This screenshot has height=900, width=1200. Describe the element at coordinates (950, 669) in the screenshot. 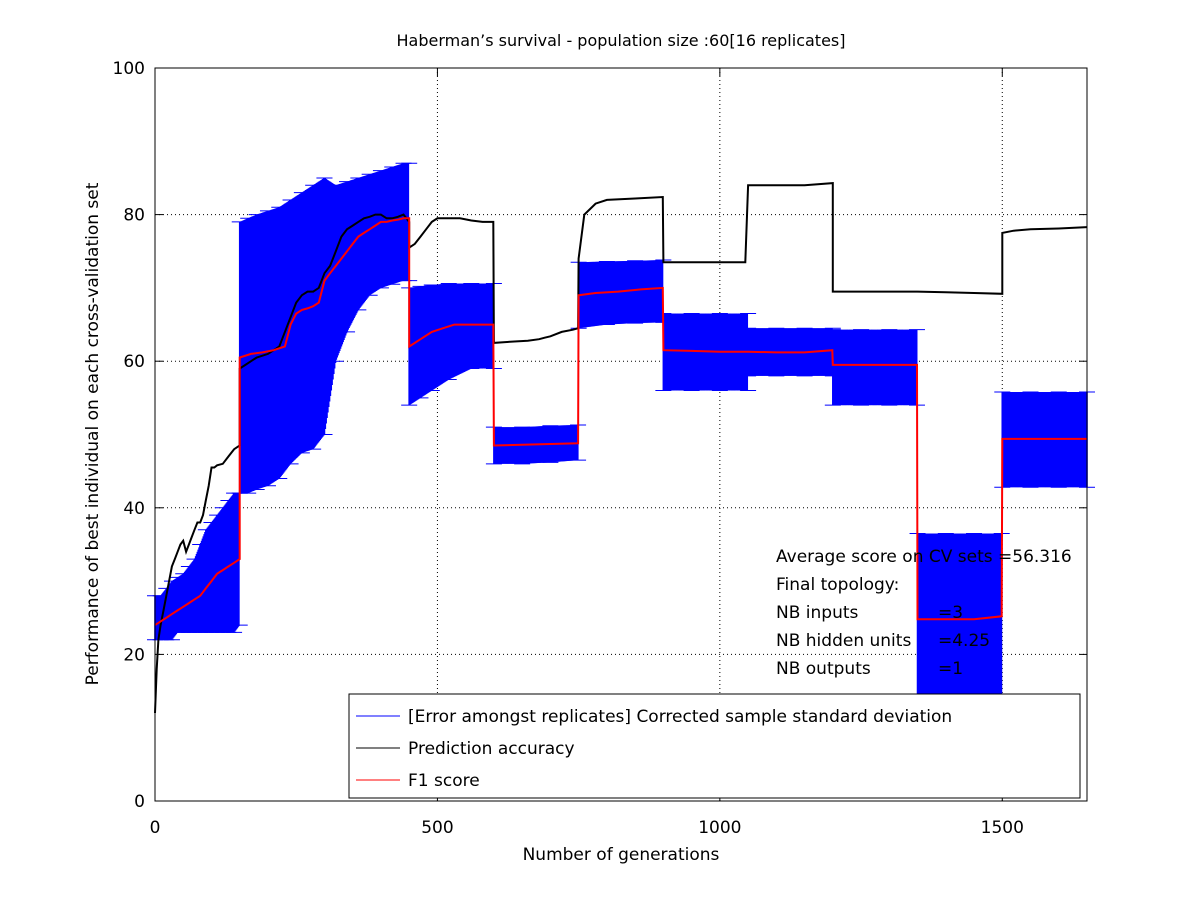

I see `annotation-nb-outputs-value: =1` at that location.